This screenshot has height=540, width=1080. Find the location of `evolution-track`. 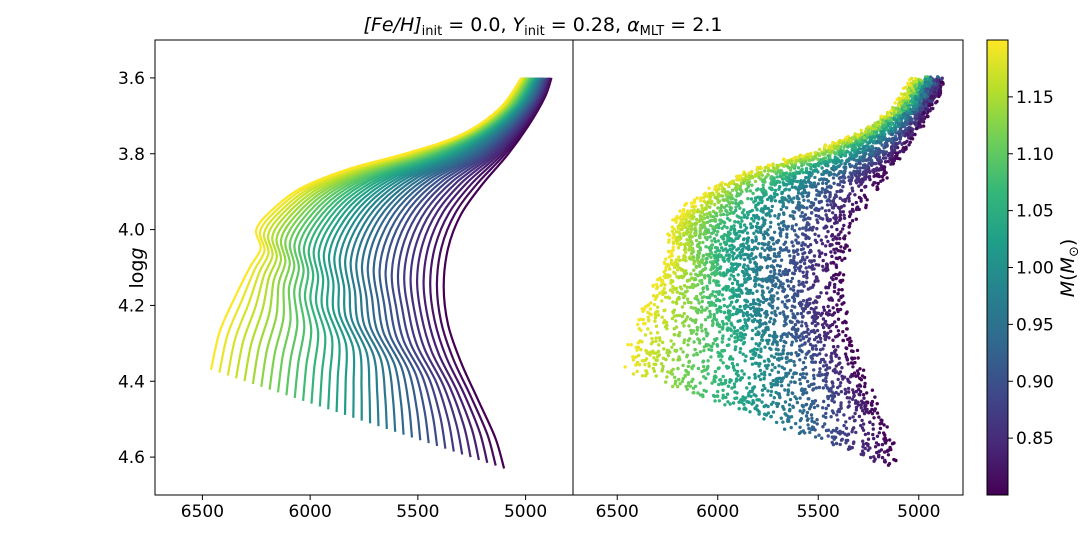

evolution-track is located at coordinates (464, 260).